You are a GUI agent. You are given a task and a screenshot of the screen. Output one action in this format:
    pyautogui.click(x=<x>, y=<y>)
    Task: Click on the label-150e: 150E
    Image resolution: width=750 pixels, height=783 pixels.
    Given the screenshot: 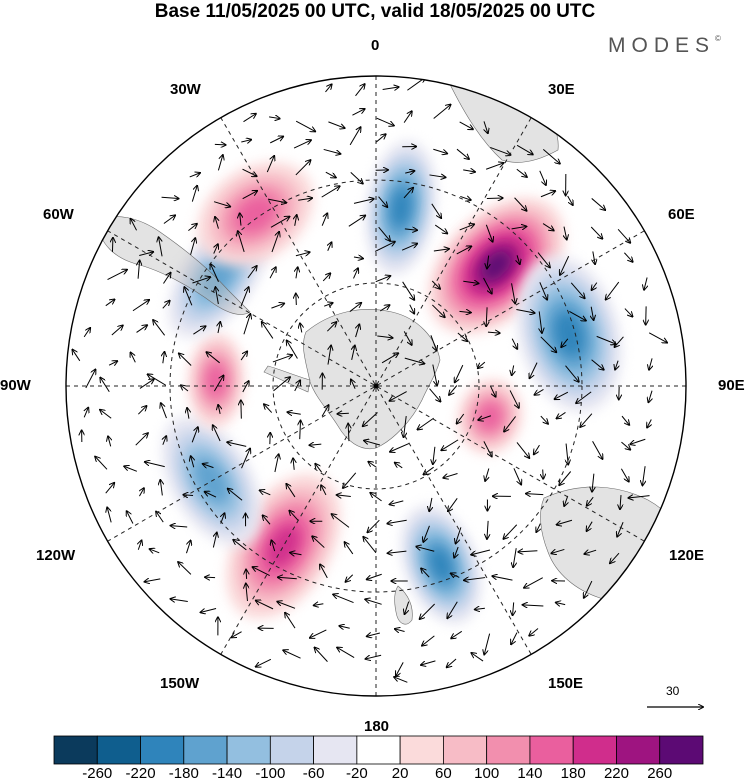 What is the action you would take?
    pyautogui.click(x=566, y=683)
    